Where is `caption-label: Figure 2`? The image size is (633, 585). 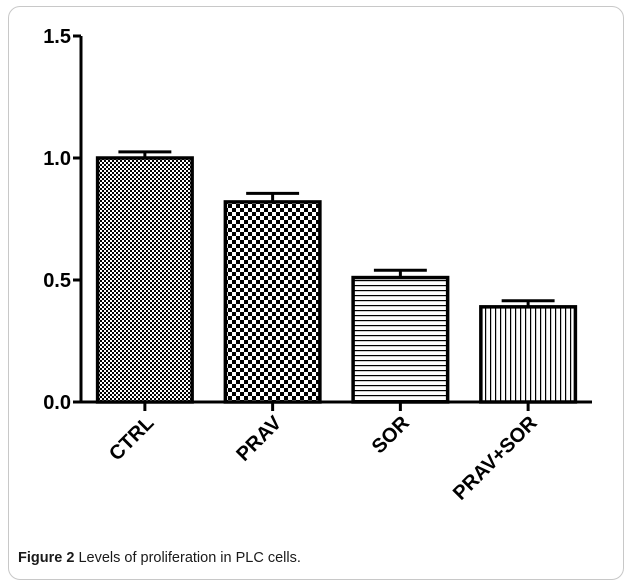 caption-label: Figure 2 is located at coordinates (46, 558).